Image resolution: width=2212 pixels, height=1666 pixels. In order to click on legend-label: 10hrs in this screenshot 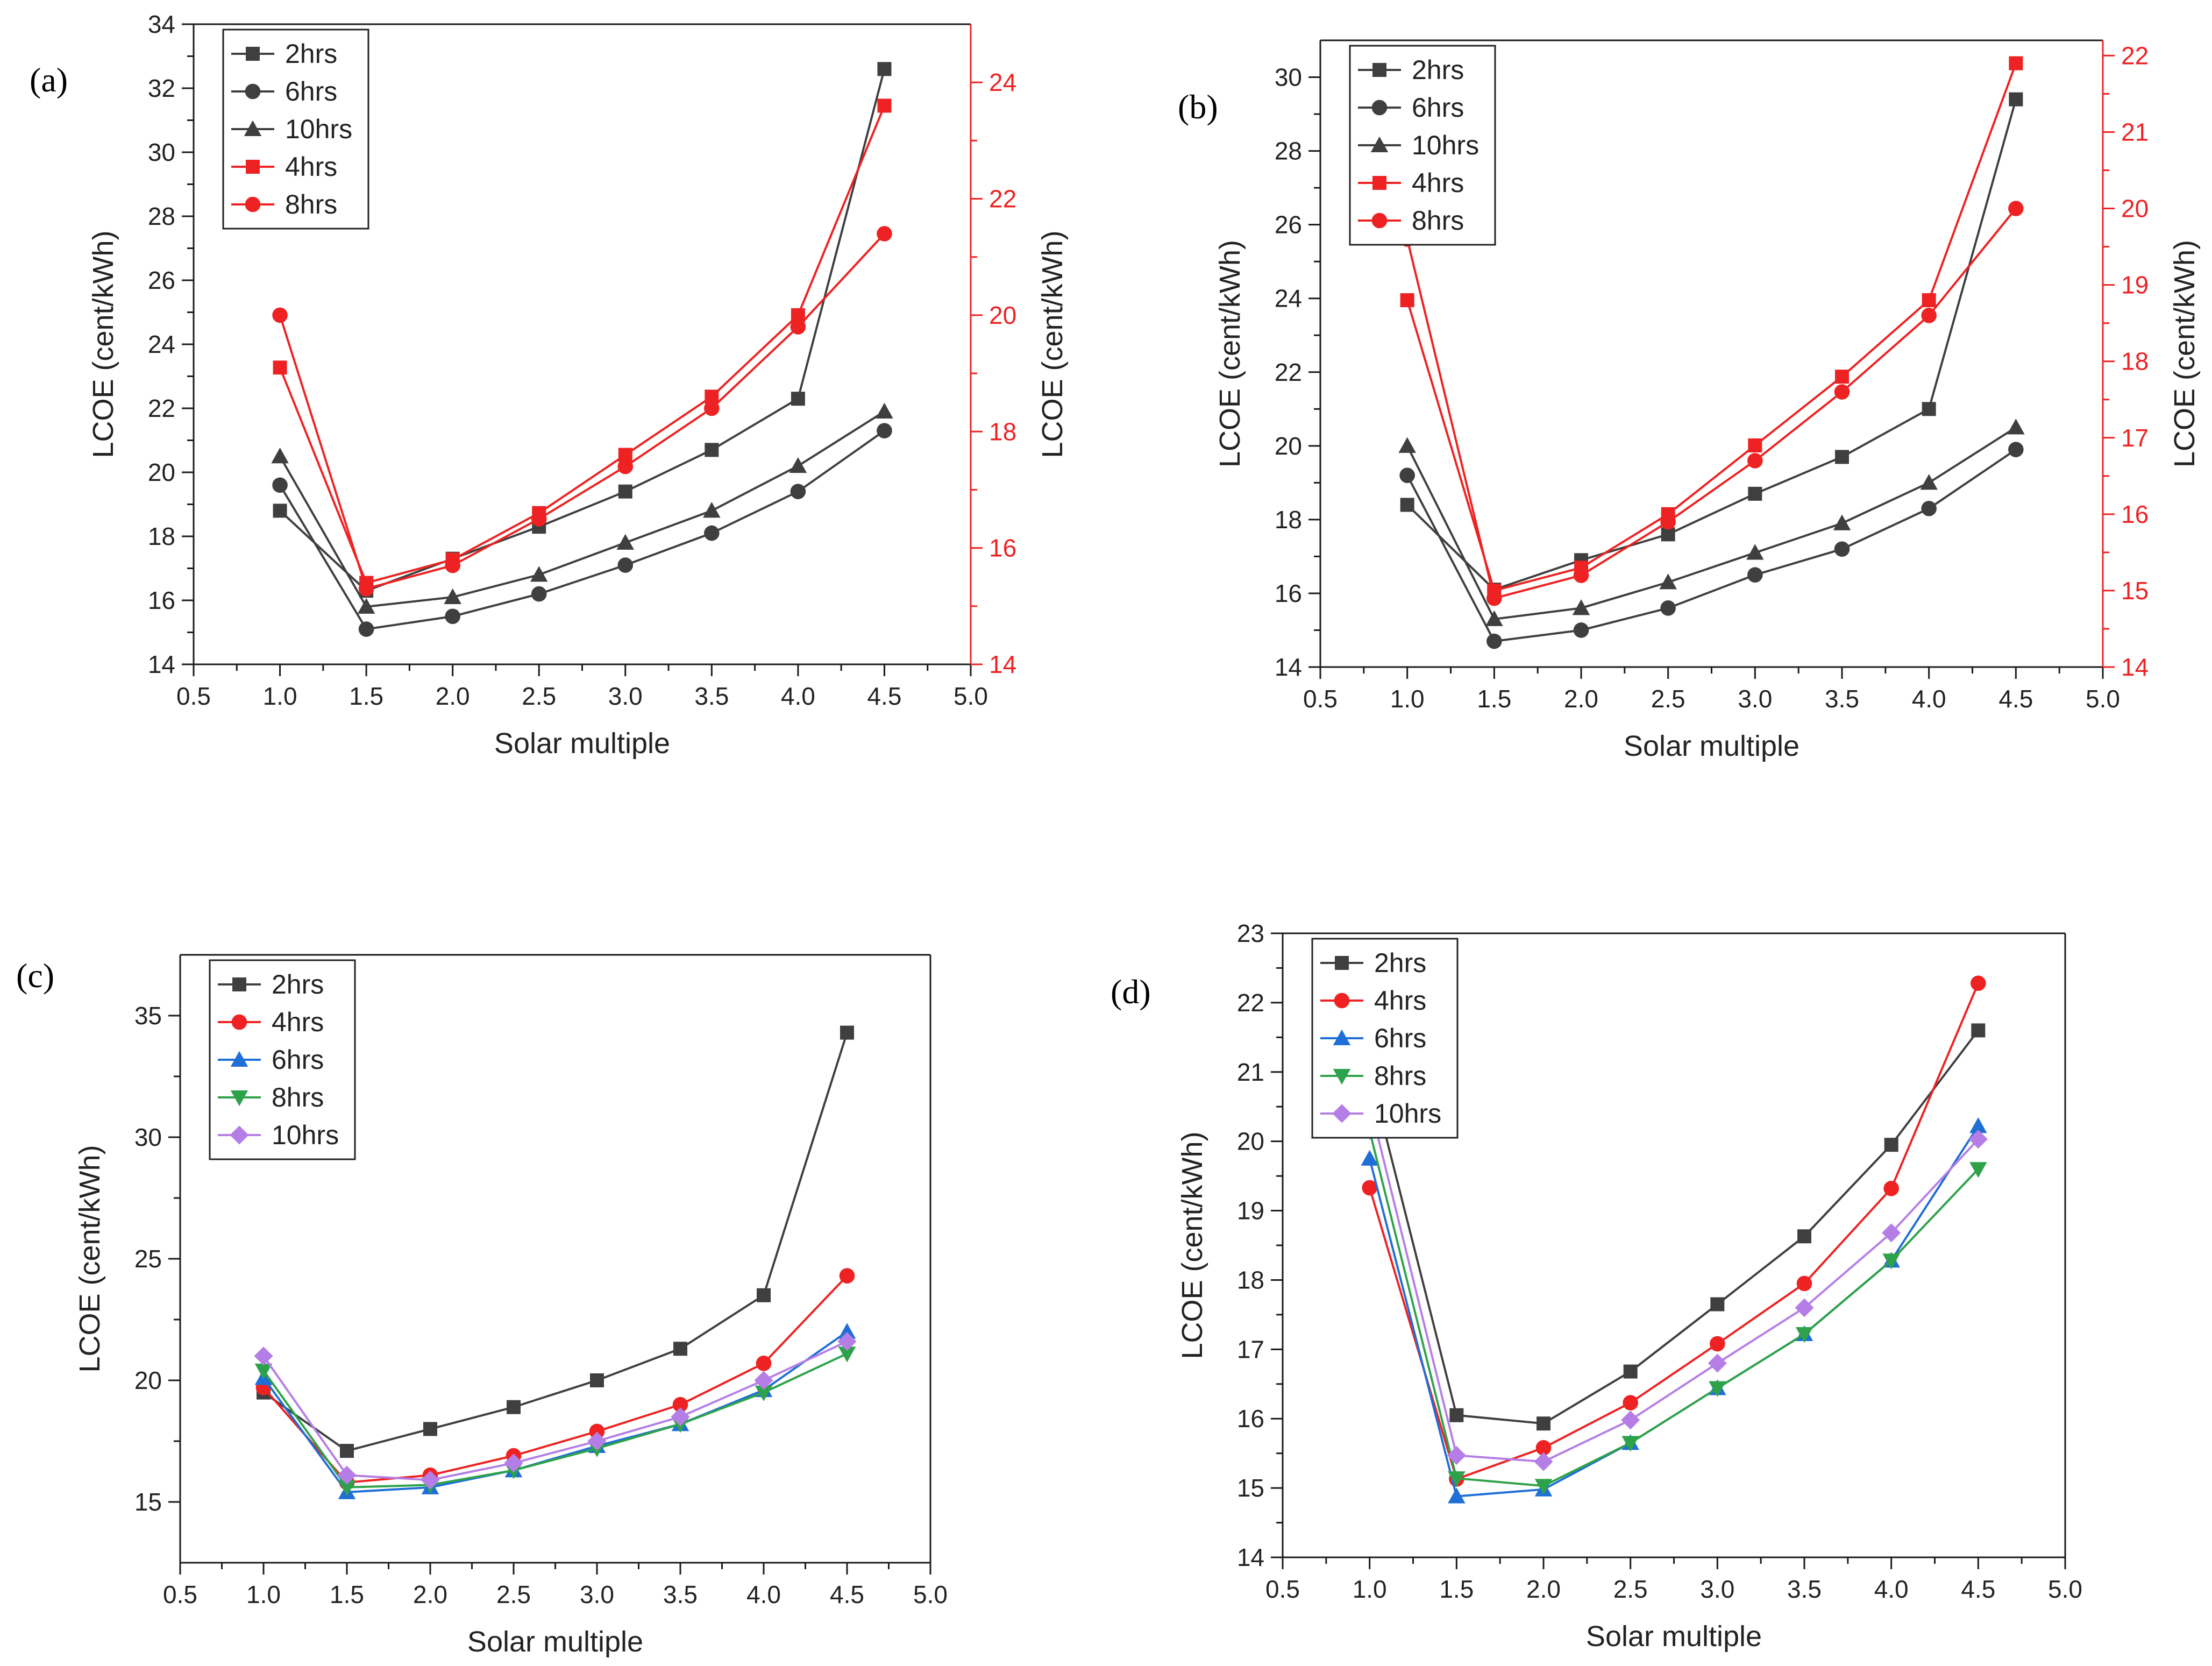, I will do `click(1408, 1114)`.